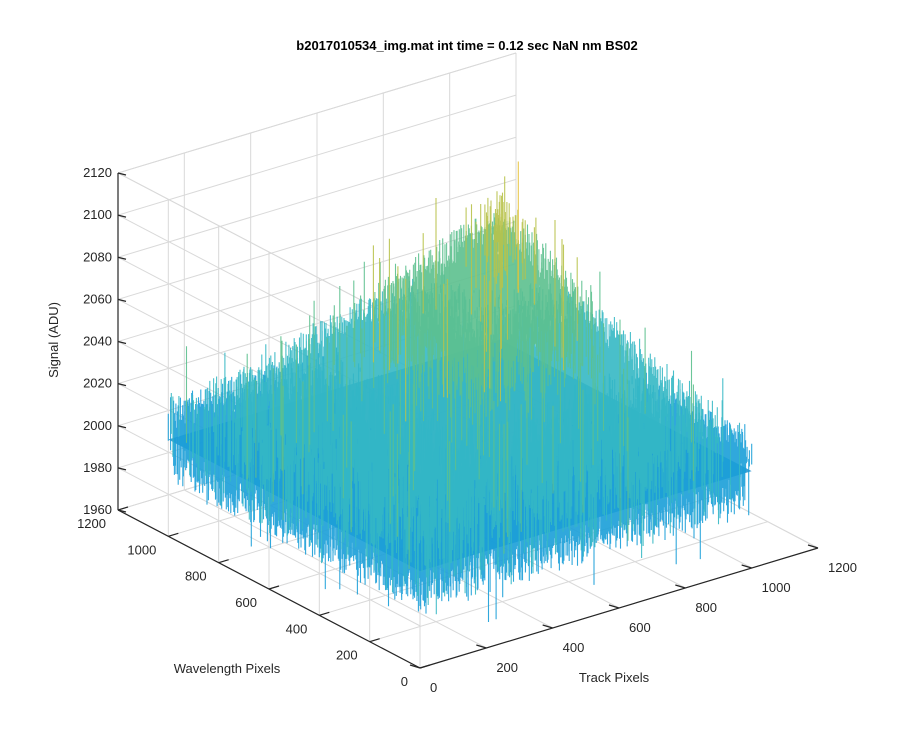  I want to click on y-tick-label: 800, so click(196, 576).